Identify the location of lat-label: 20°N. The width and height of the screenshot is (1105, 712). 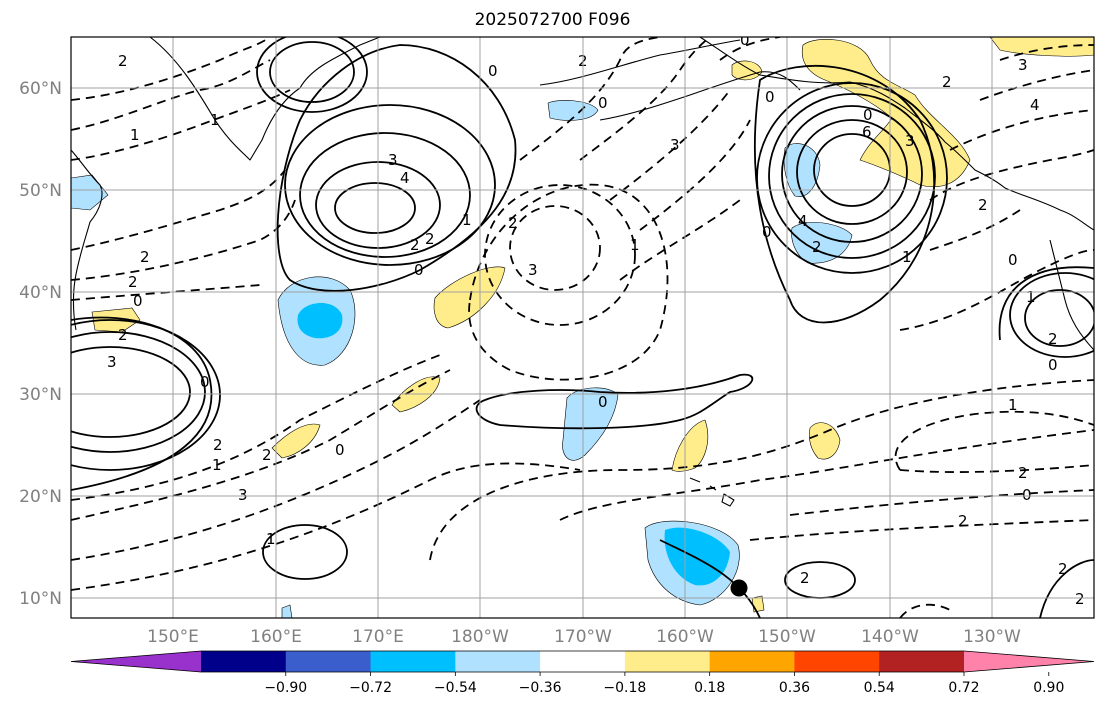
(40, 497).